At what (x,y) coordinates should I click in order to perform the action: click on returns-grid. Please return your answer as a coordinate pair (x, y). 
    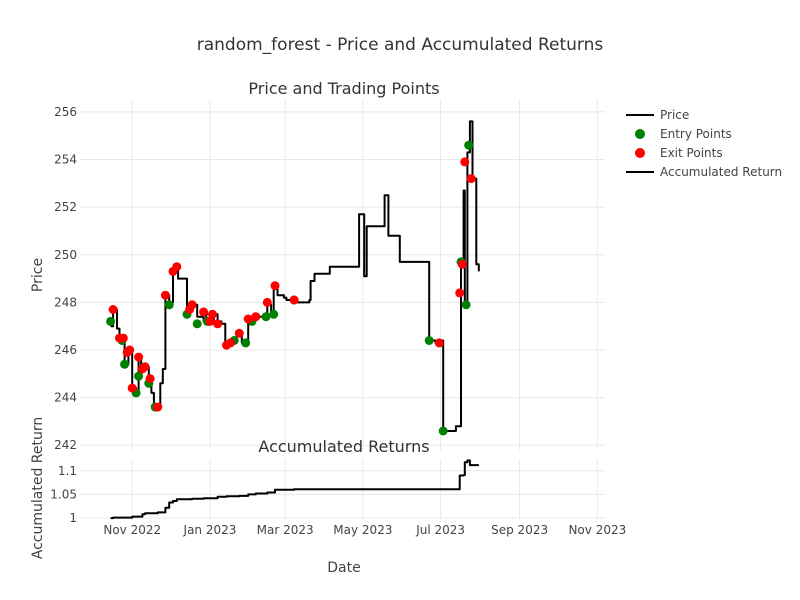
    Looking at the image, I should click on (342, 489).